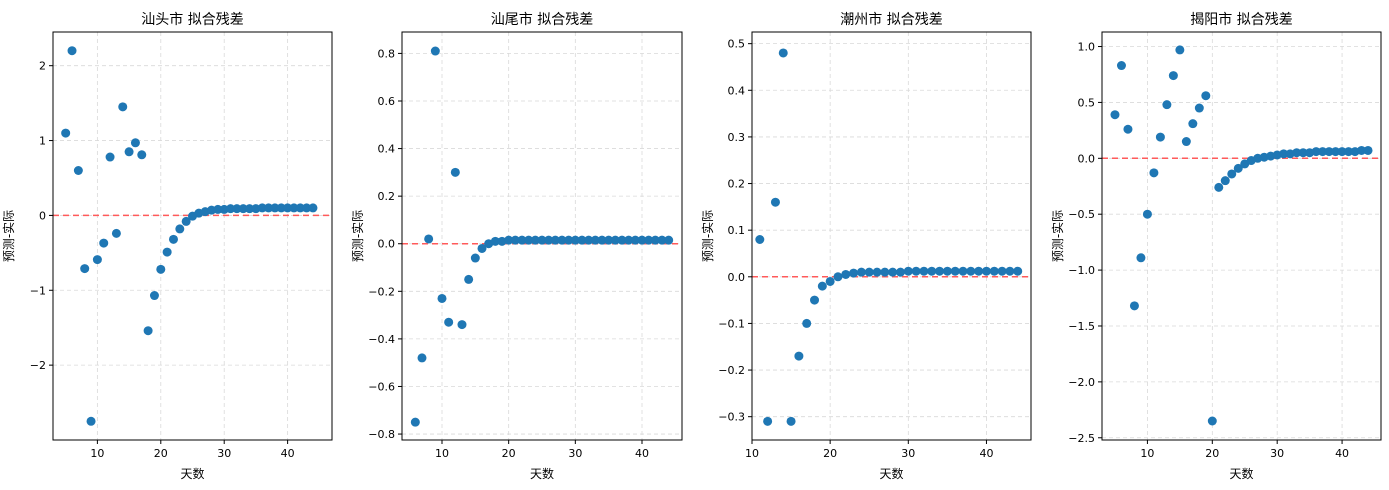 This screenshot has width=1389, height=490. What do you see at coordinates (737, 90) in the screenshot?
I see `y-tick-label: 0.4` at bounding box center [737, 90].